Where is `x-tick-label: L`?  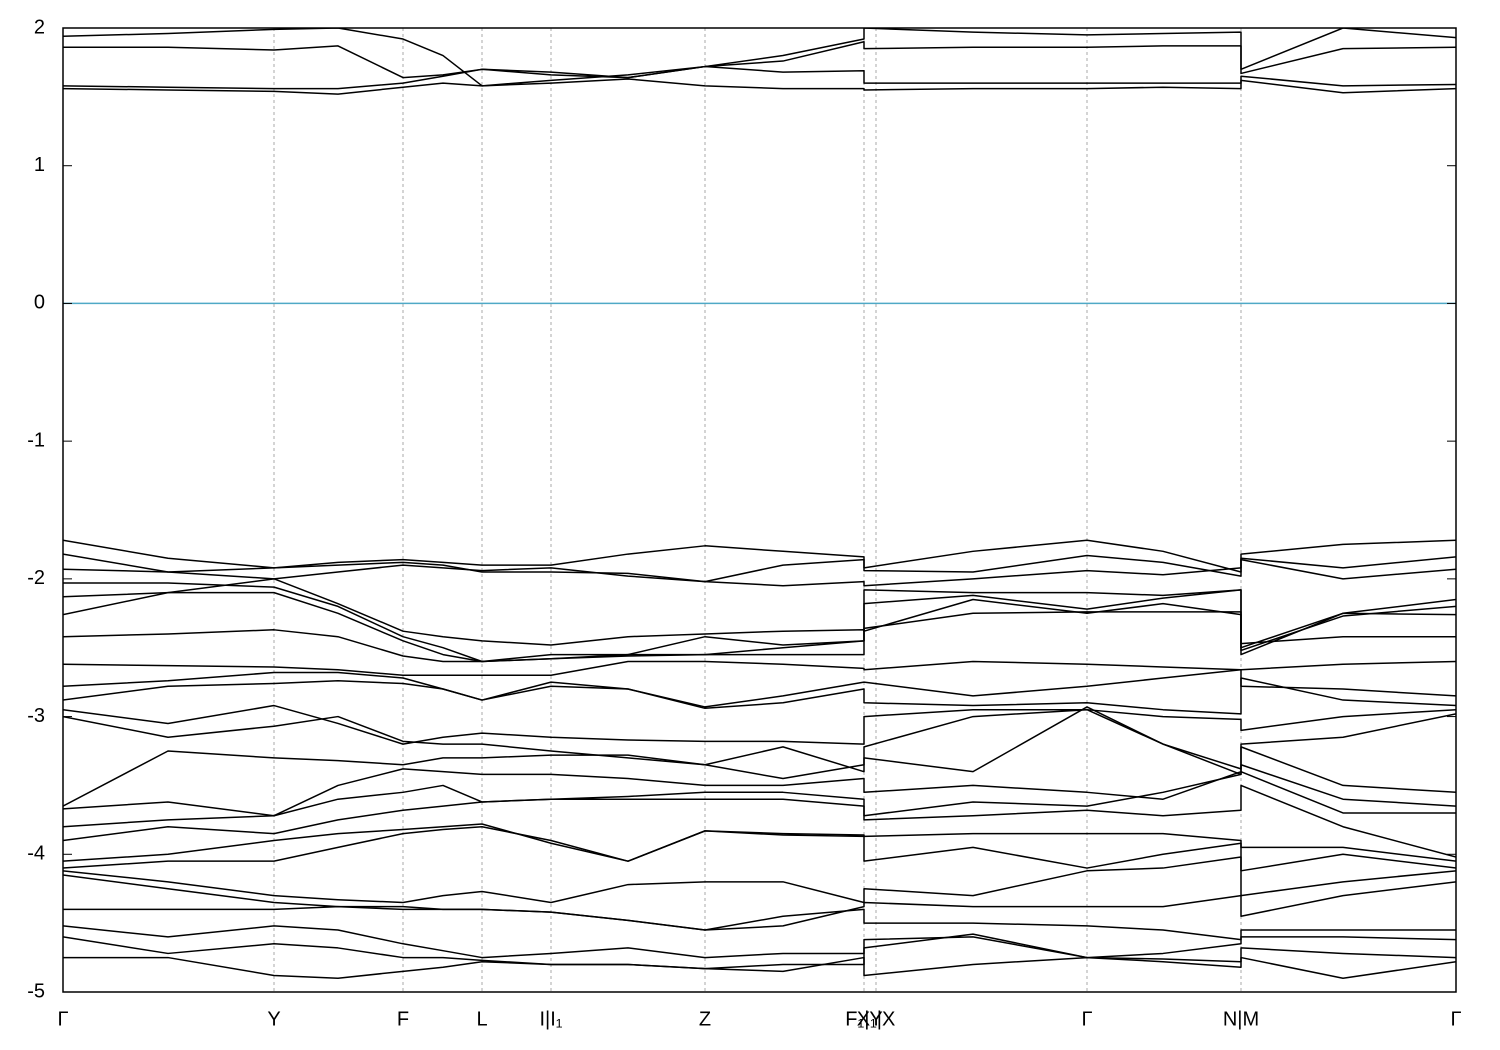 x-tick-label: L is located at coordinates (481, 1019).